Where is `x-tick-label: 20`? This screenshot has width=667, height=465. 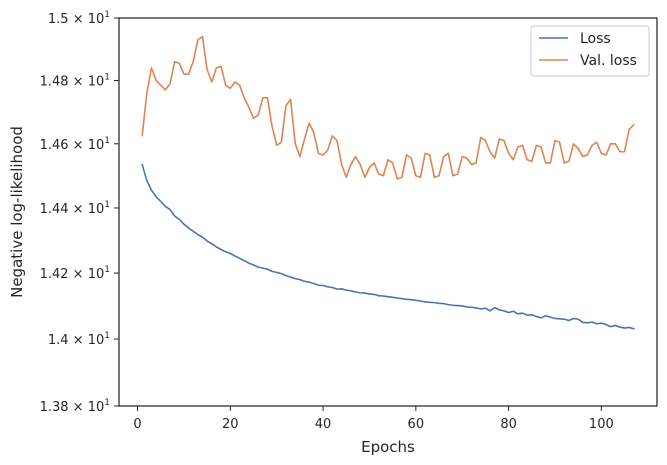 x-tick-label: 20 is located at coordinates (230, 424).